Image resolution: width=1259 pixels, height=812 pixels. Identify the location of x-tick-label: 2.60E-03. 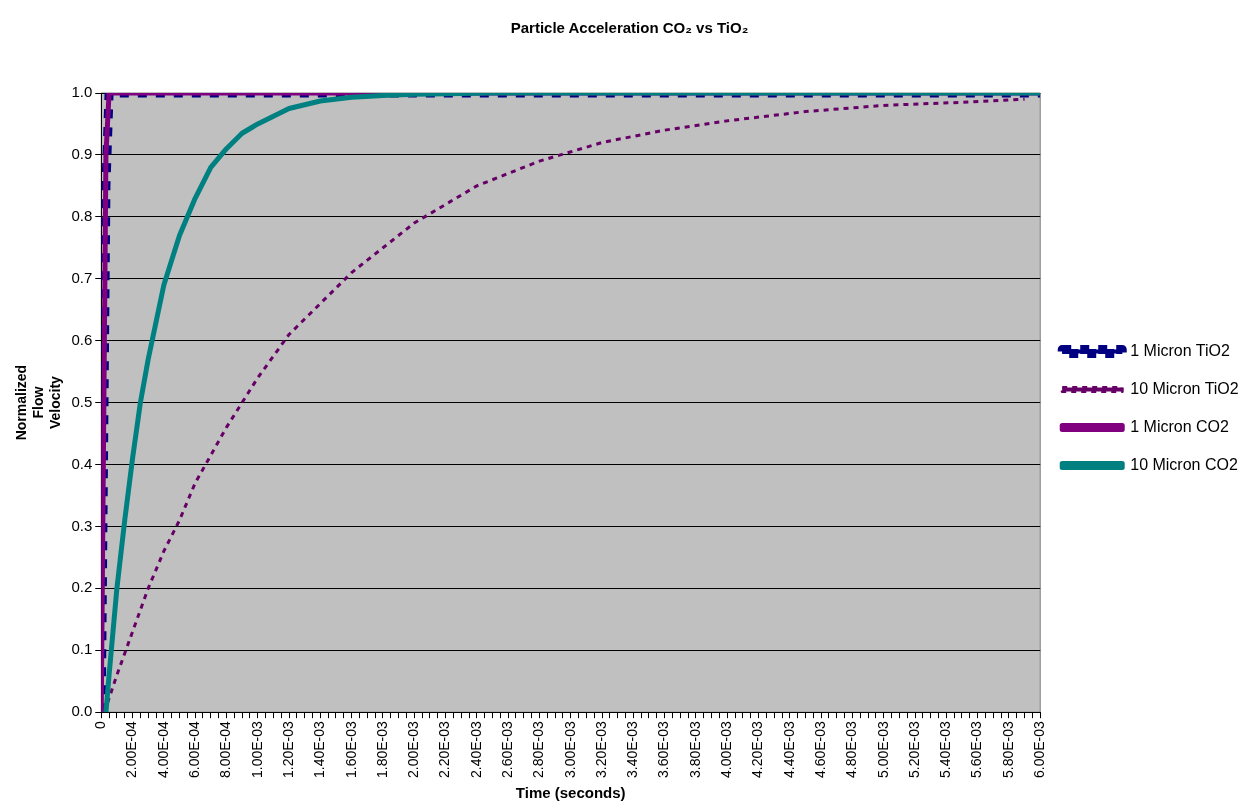
(507, 749).